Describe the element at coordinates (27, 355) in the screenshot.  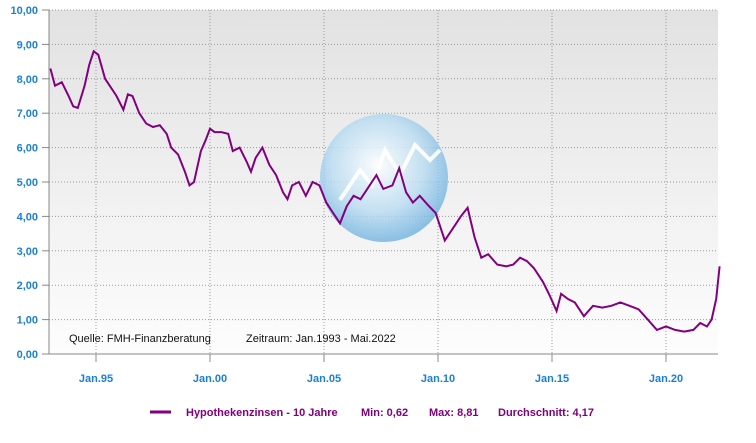
I see `y-tick-label: 0,00` at that location.